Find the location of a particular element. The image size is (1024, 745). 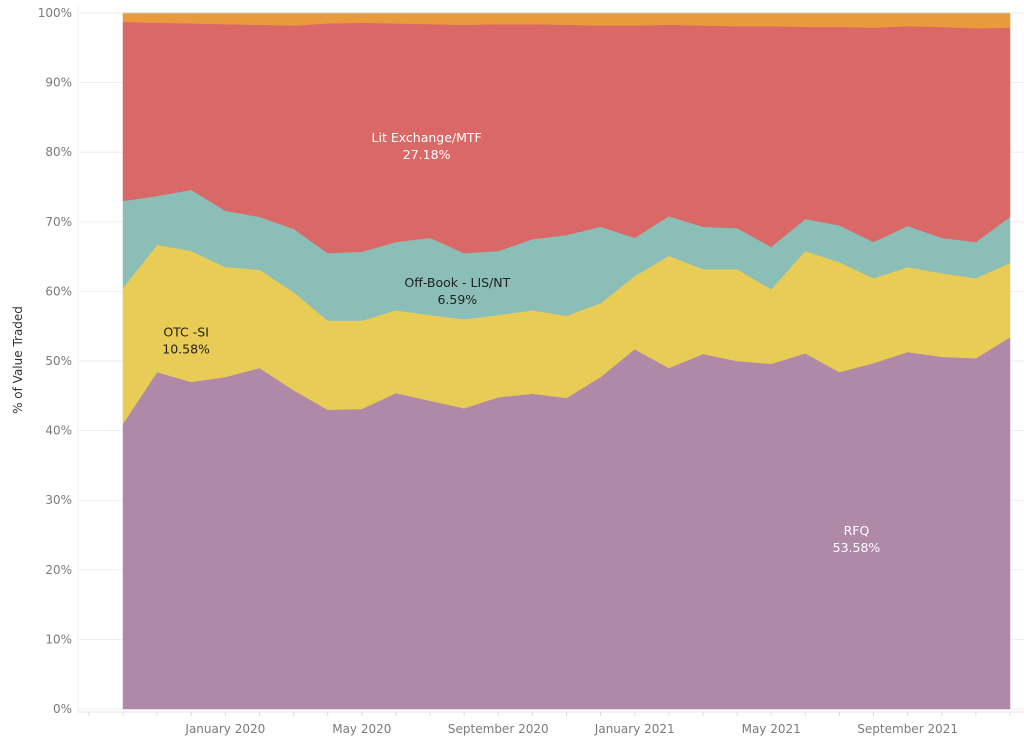

y-tick-label: 60% is located at coordinates (58, 291).